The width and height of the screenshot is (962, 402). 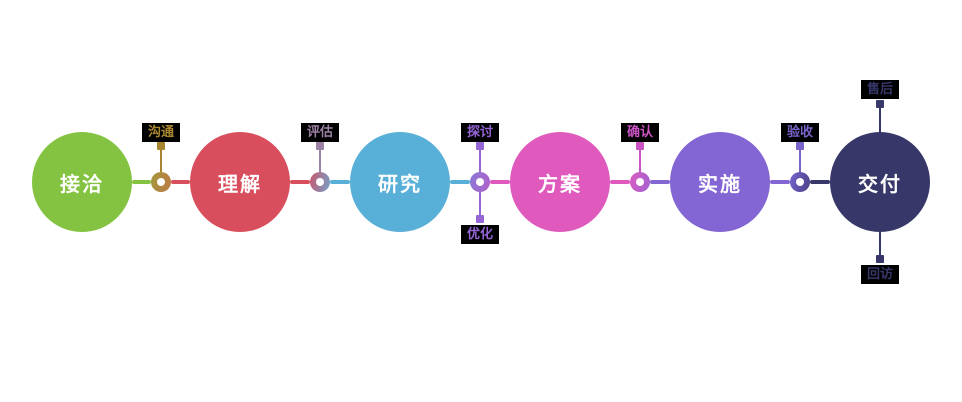 I want to click on stage-circle-4: 方案, so click(x=560, y=182).